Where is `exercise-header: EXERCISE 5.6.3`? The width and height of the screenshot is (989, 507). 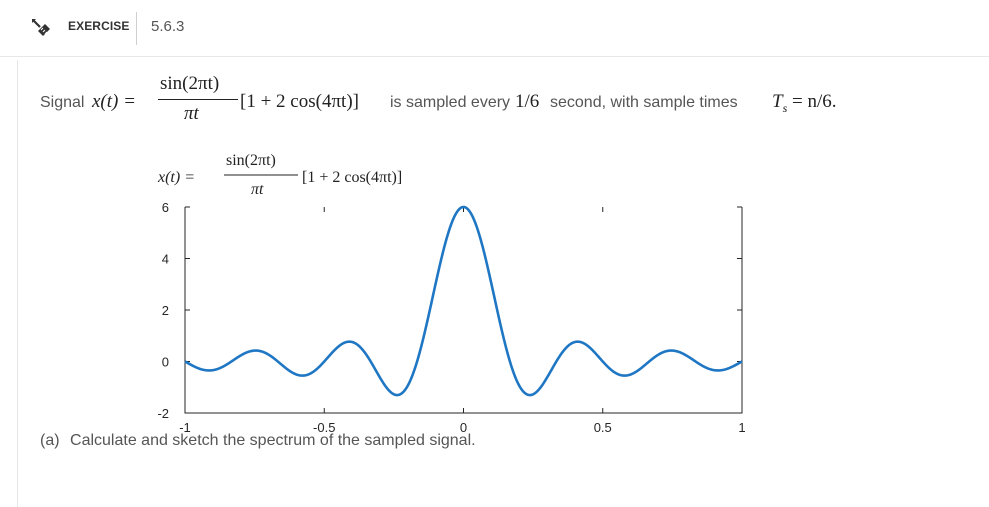 exercise-header: EXERCISE 5.6.3 is located at coordinates (494, 28).